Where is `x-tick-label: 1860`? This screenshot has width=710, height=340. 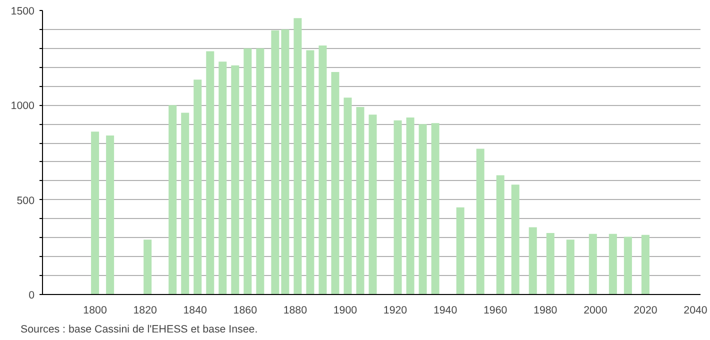
x-tick-label: 1860 is located at coordinates (245, 310).